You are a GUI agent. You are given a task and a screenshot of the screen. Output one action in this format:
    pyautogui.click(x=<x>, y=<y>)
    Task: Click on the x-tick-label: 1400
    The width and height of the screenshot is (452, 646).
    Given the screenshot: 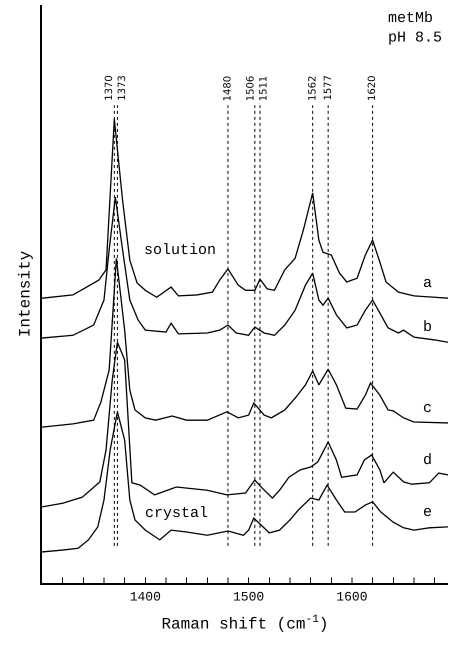 What is the action you would take?
    pyautogui.click(x=145, y=596)
    